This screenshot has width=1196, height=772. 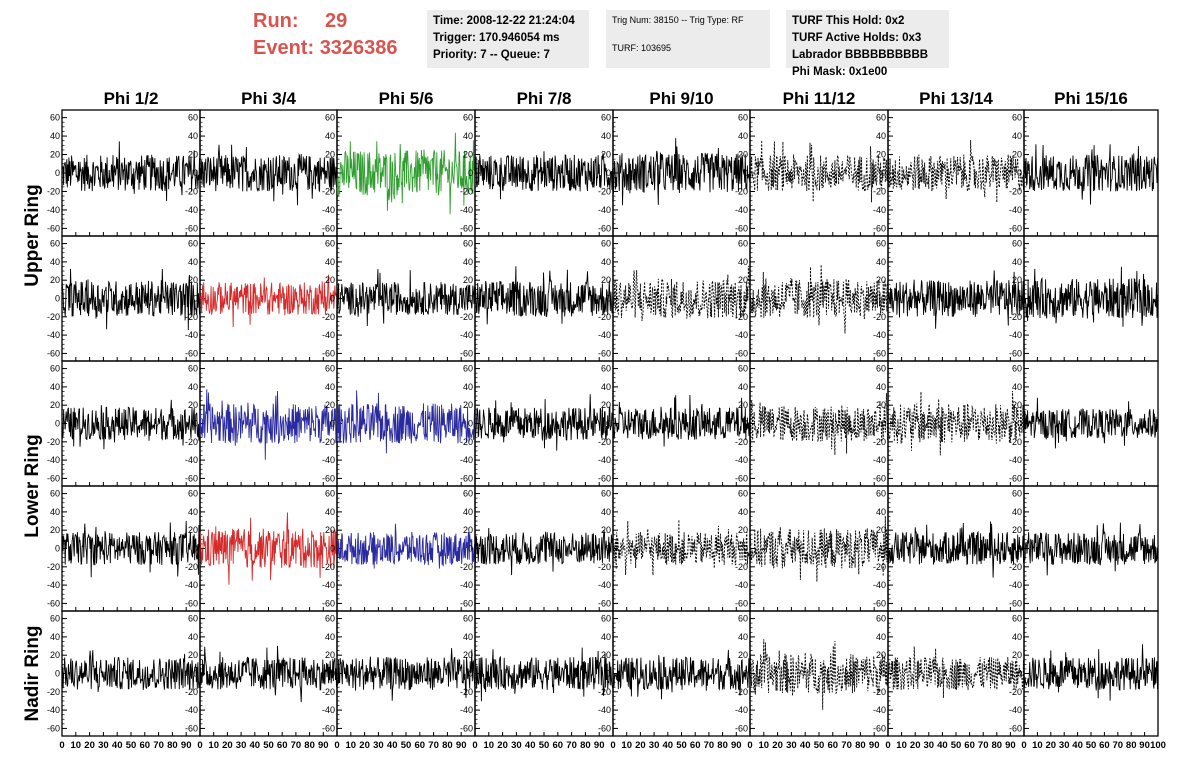 I want to click on waveform-trace-r5-c2, so click(x=268, y=674).